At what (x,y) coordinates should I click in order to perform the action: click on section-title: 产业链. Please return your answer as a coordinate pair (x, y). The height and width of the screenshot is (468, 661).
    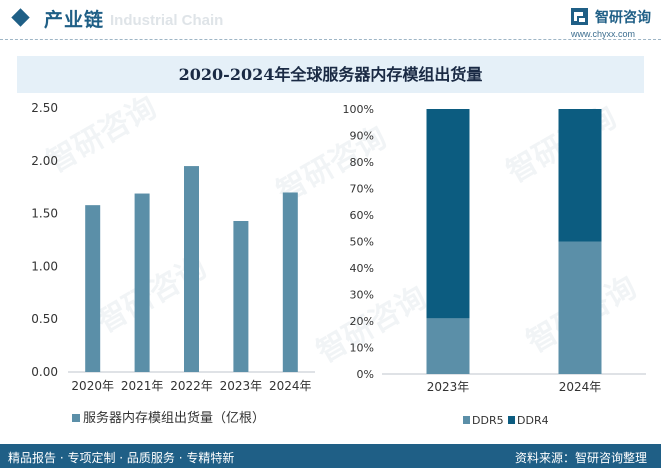
    Looking at the image, I should click on (74, 20).